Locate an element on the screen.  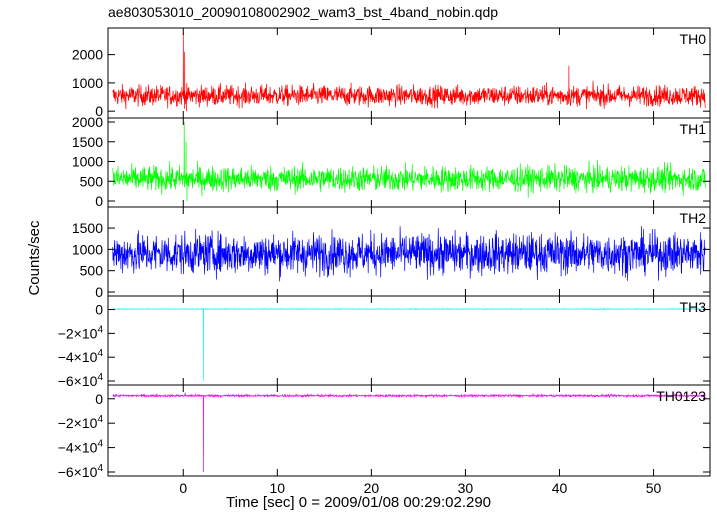
x-tick-label: 30 is located at coordinates (466, 488).